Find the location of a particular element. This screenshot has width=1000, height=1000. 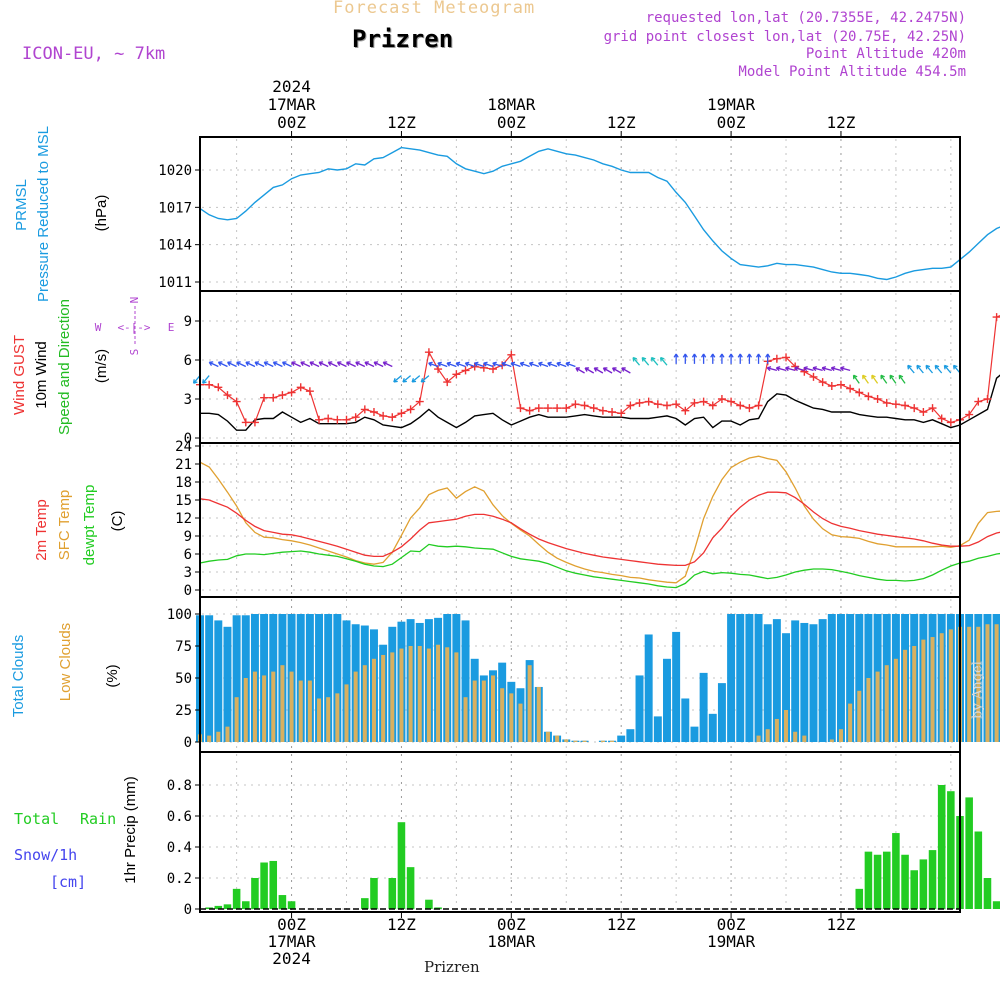

time-label-bottom: 12Z is located at coordinates (621, 924).